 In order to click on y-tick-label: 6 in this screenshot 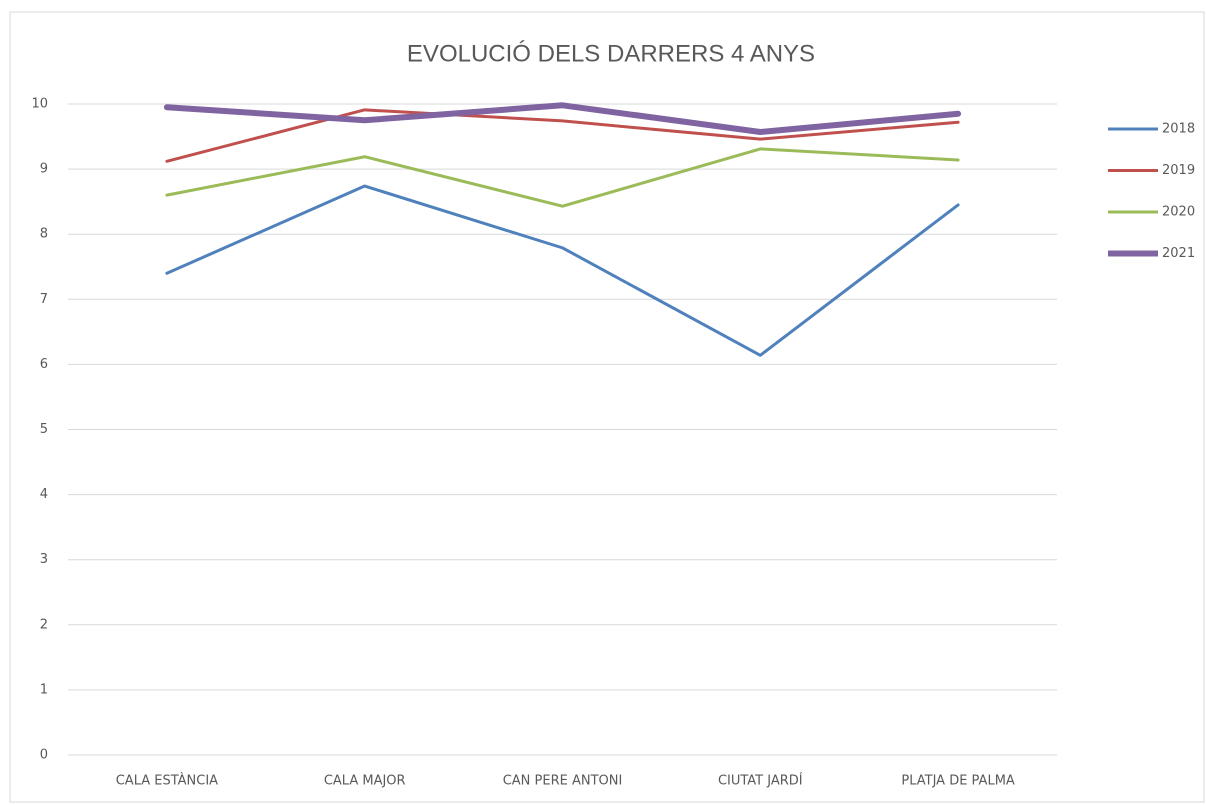, I will do `click(44, 364)`.